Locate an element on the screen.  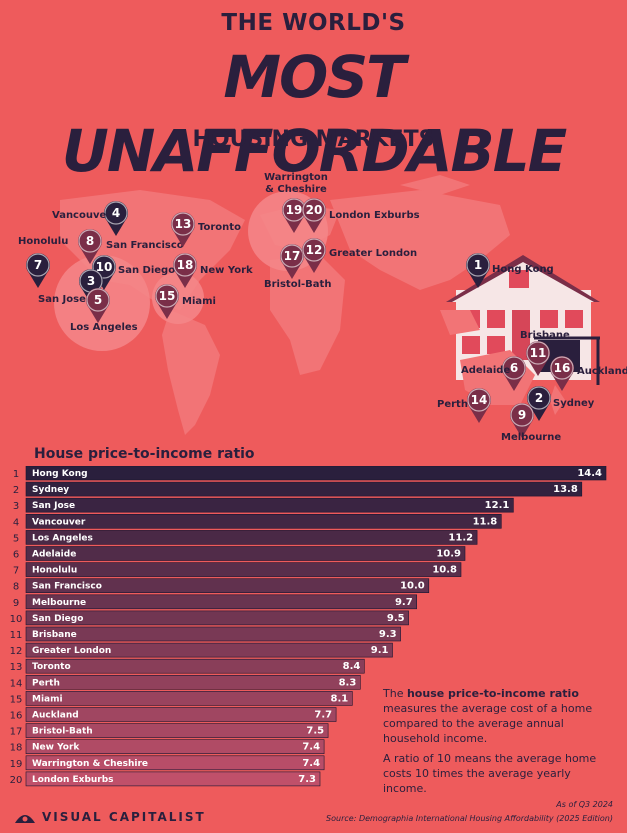
bar-label: Vancouver is located at coordinates (59, 522).